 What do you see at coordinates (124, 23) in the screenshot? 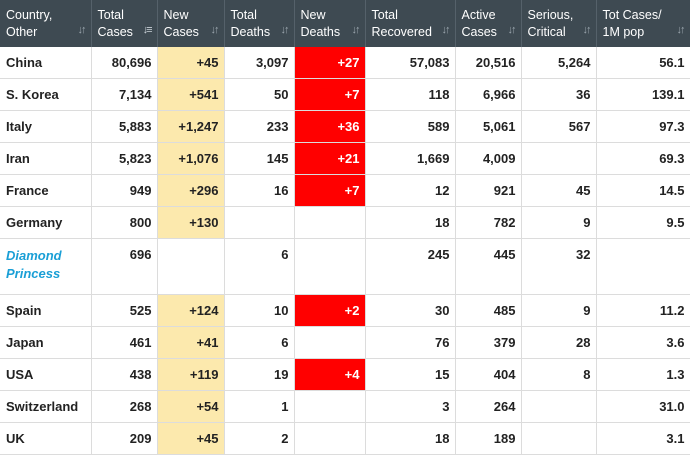
I see `column-header-total-cases: Total Cases ↓≡` at bounding box center [124, 23].